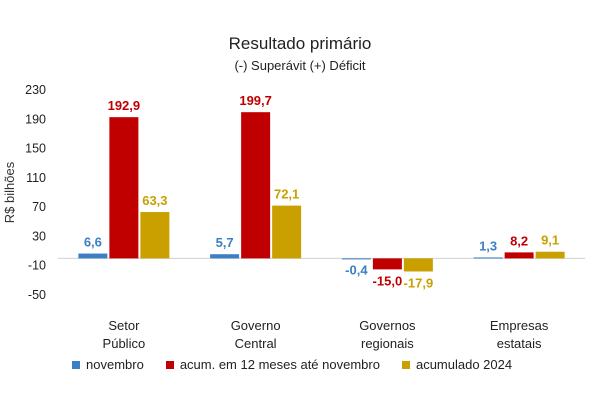 This screenshot has height=400, width=600. I want to click on legend-label-acumulado-2024: acumulado 2024, so click(464, 364).